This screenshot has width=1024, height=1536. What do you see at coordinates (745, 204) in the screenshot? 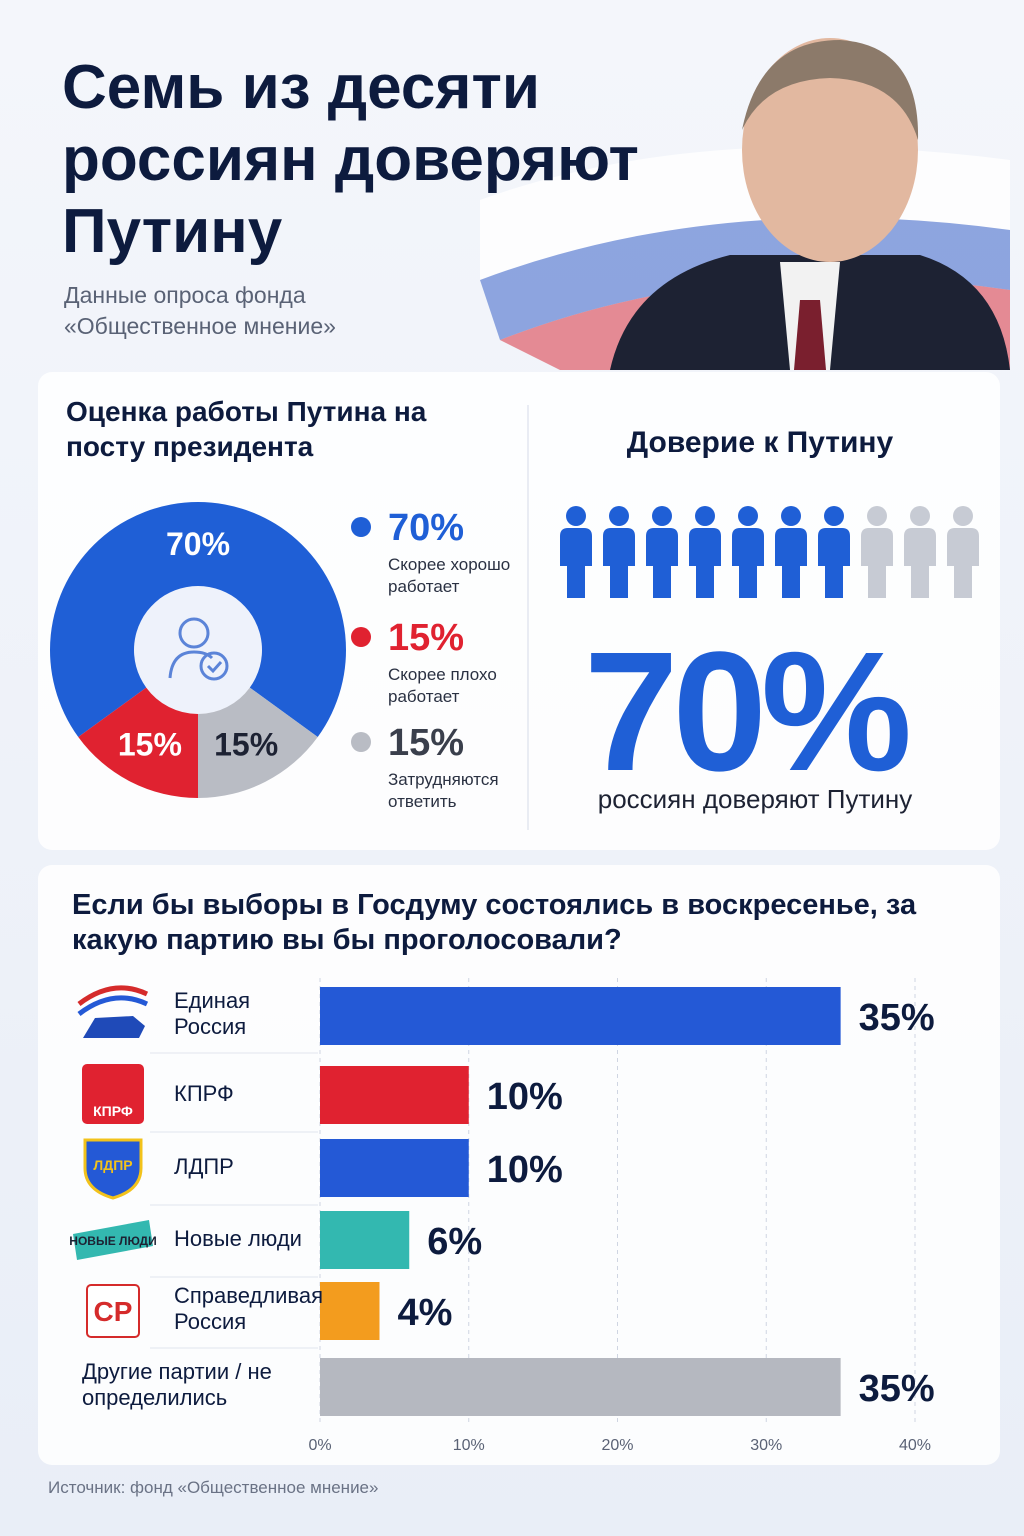
I see `photo-placeholder` at bounding box center [745, 204].